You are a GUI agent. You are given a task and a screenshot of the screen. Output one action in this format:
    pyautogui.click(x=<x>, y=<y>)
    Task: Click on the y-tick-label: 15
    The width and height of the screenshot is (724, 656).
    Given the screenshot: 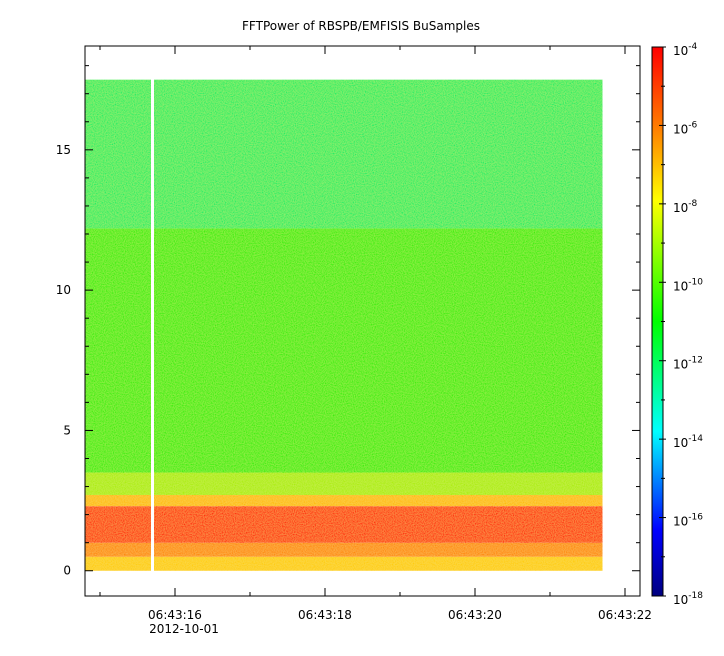 What is the action you would take?
    pyautogui.click(x=63, y=150)
    